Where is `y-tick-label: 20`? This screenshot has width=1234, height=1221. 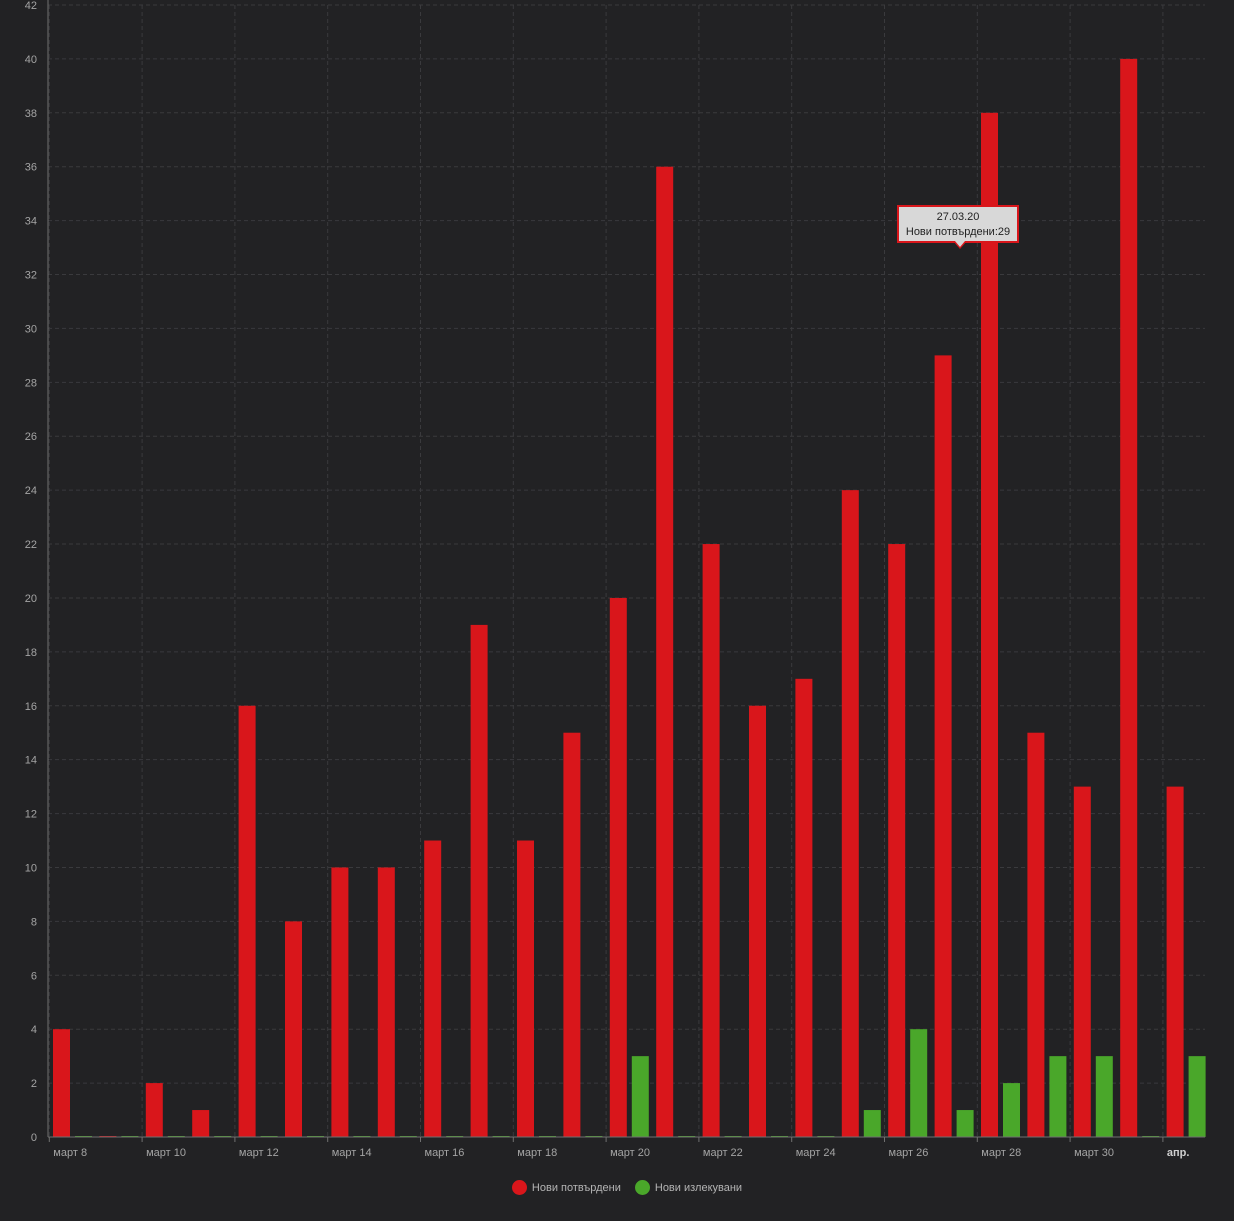
y-tick-label: 20 is located at coordinates (31, 599).